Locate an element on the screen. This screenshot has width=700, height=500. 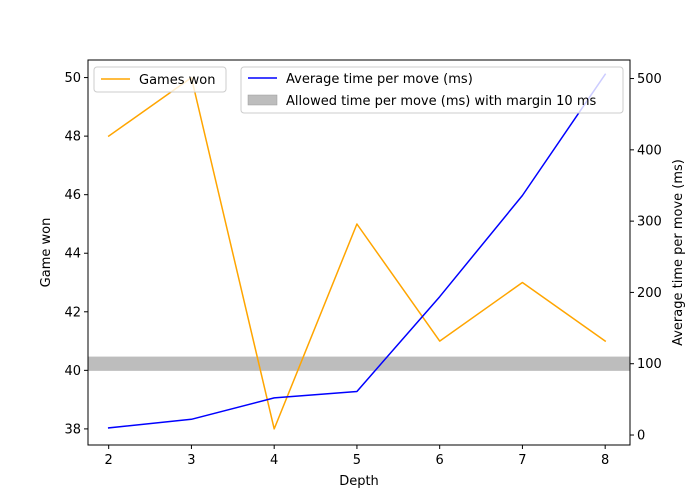
right-y-tick-label: 300 is located at coordinates (649, 222).